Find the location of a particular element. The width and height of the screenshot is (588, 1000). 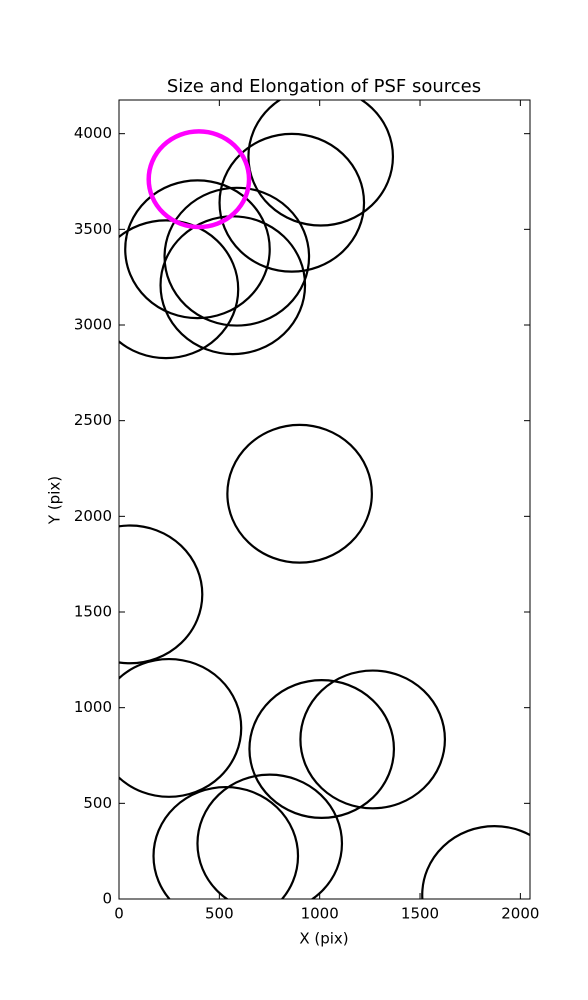

y-tick-label: 3500 is located at coordinates (93, 229).